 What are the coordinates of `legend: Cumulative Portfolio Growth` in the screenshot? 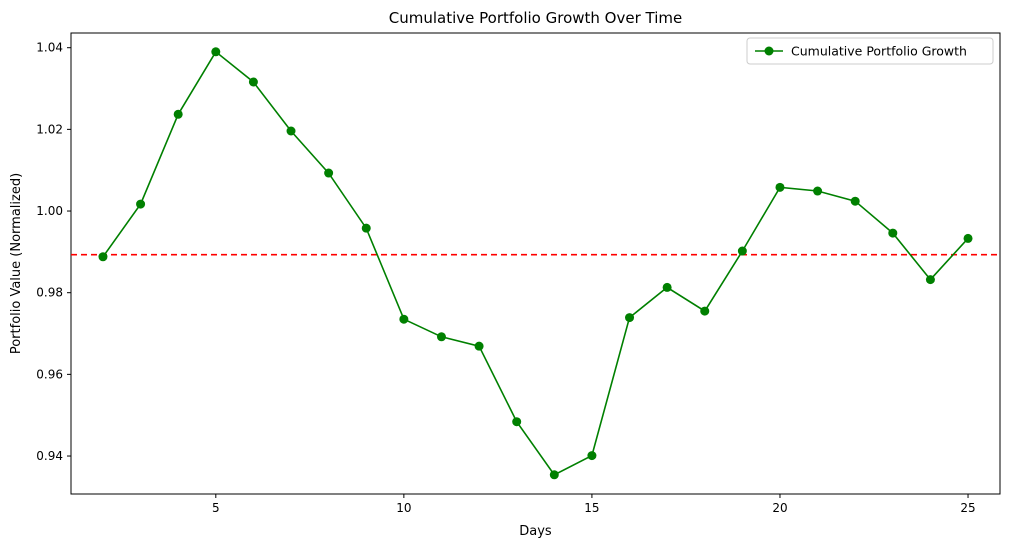 It's located at (870, 51).